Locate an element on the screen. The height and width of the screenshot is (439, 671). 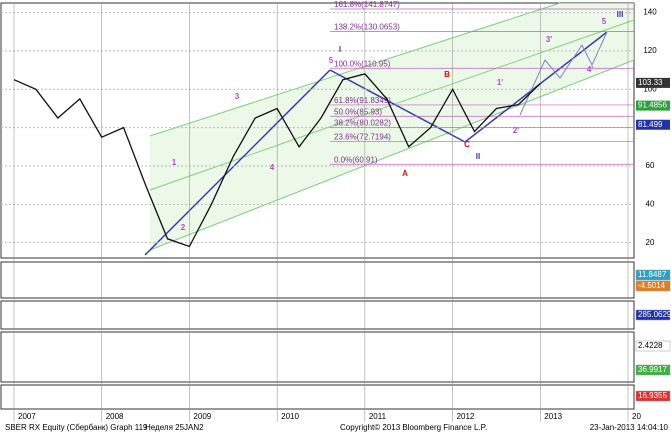
x-tick-label: 2012 is located at coordinates (466, 416).